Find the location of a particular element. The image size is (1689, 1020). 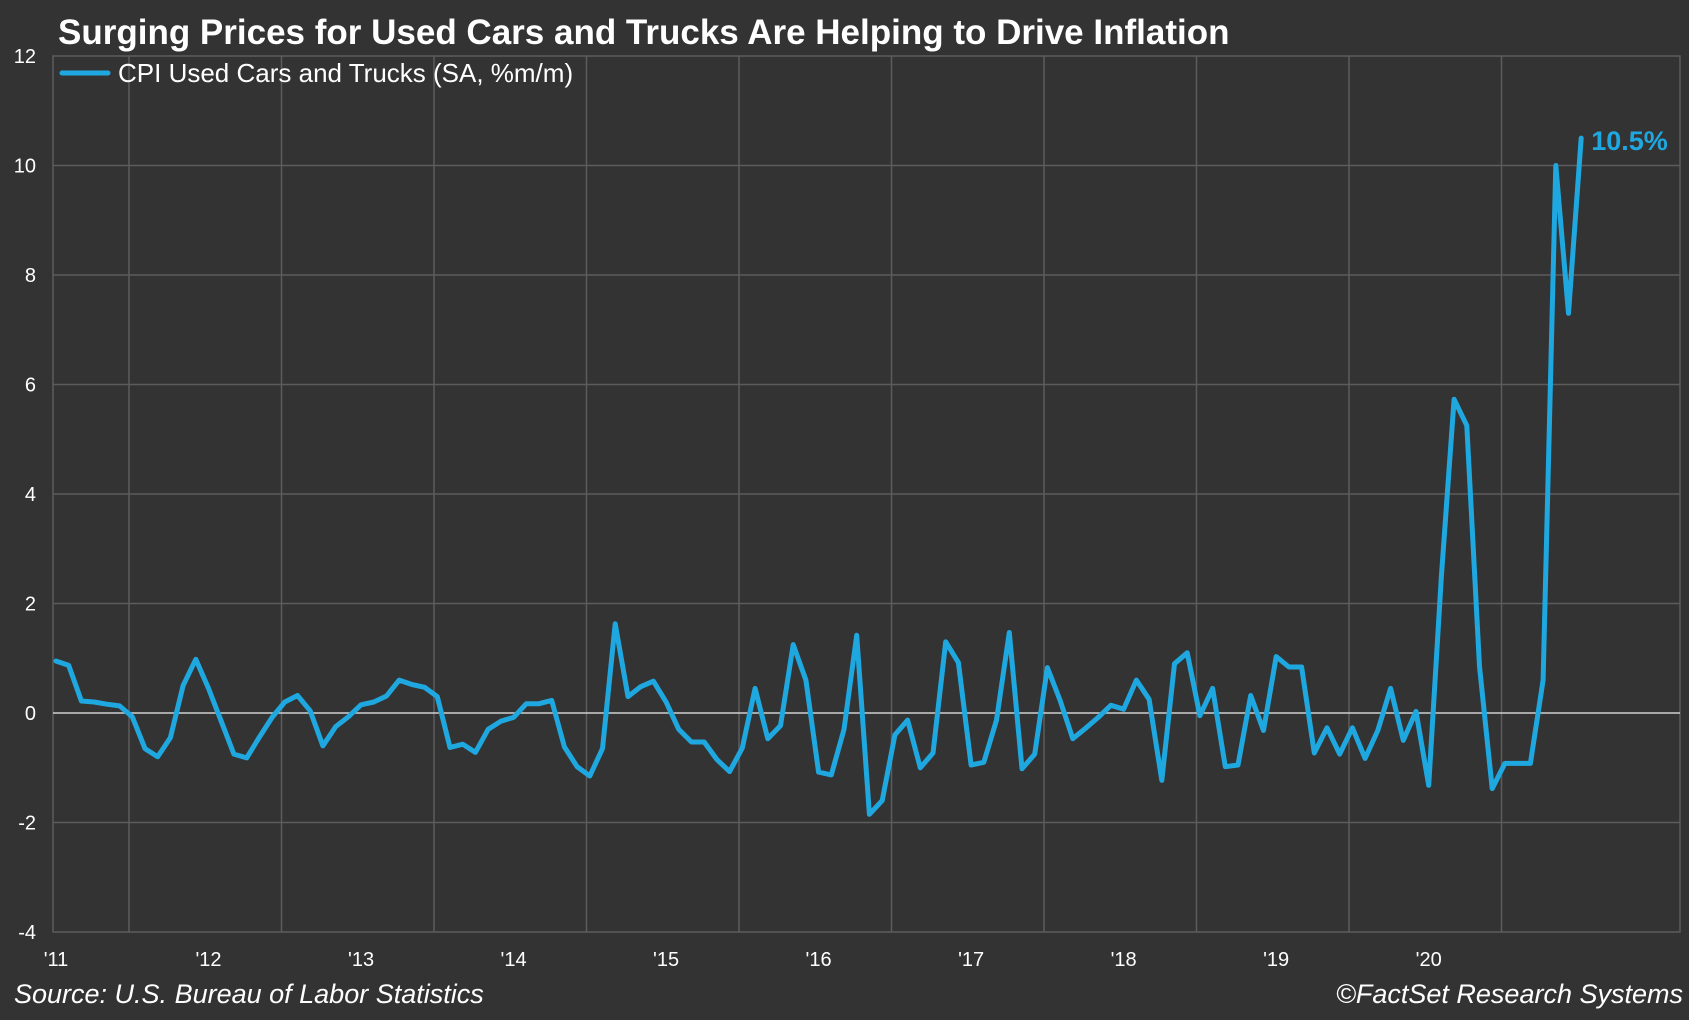

x-tick-label: '13 is located at coordinates (361, 960).